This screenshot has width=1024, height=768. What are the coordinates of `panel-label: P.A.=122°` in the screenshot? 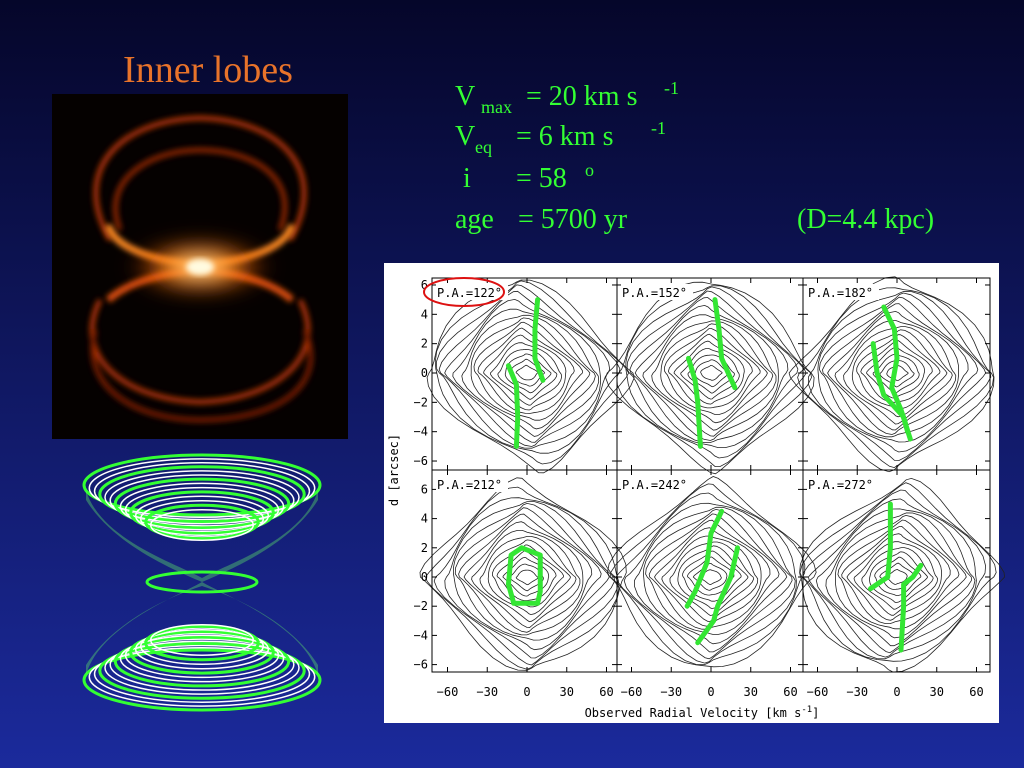 It's located at (469, 293).